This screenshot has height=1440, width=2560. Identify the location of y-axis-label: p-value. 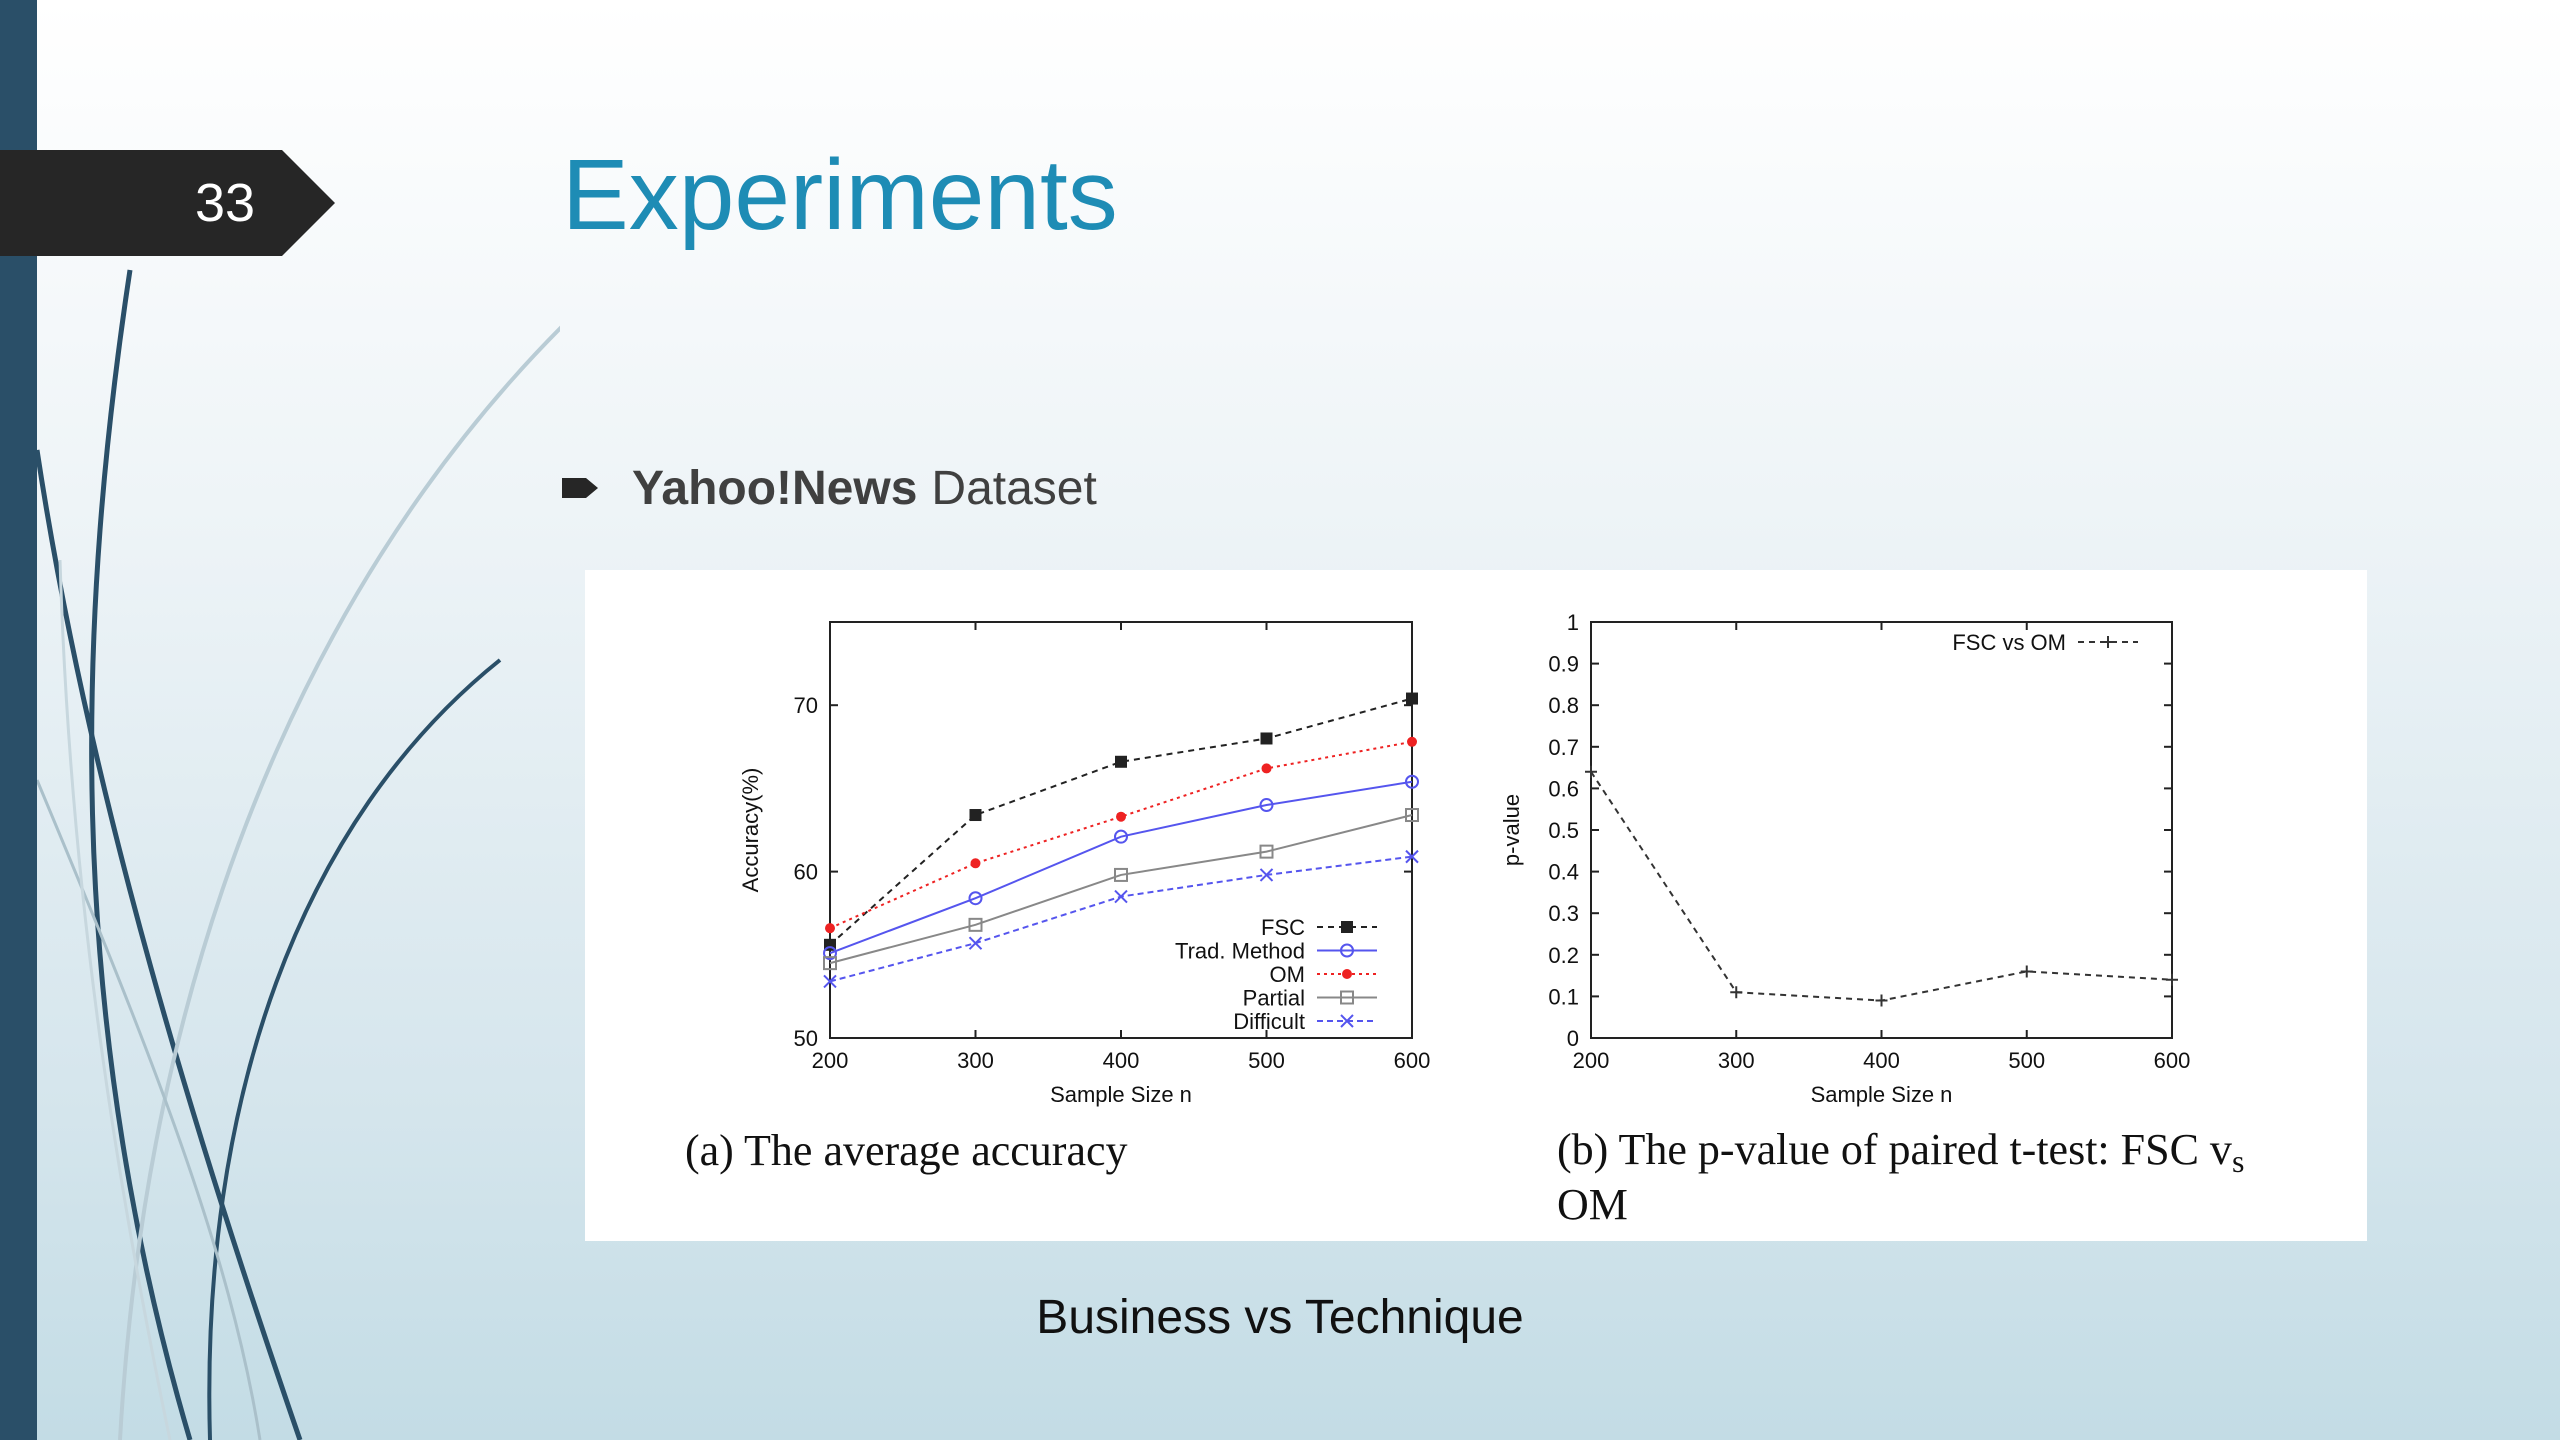
(1511, 830).